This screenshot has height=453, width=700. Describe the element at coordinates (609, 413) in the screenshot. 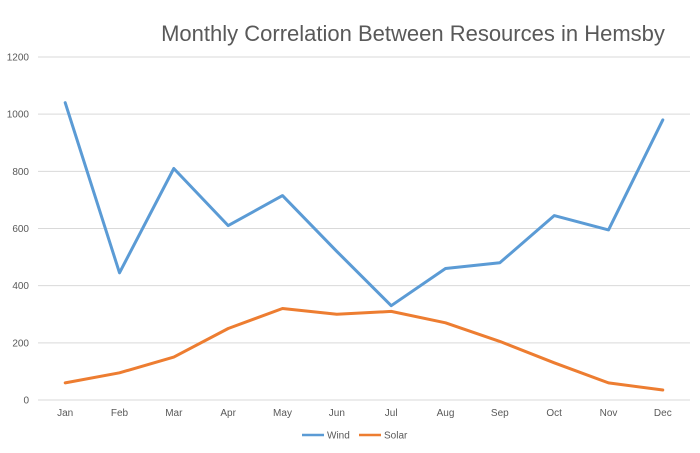

I see `x-tick-label: Nov` at that location.